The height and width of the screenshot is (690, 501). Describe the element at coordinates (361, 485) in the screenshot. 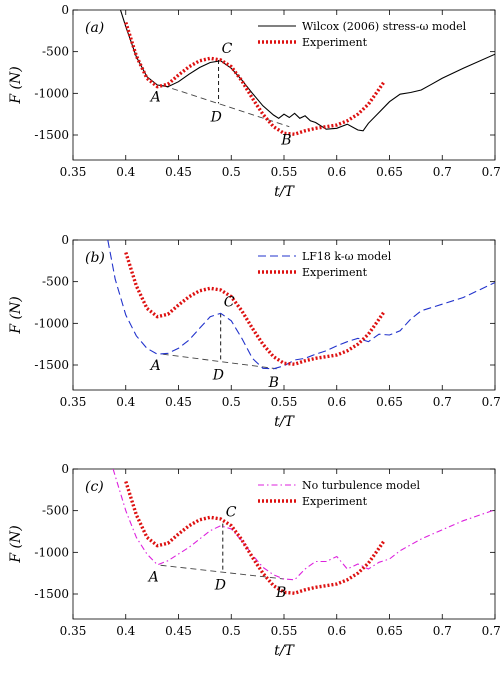

I see `legend-label-1: No turbulence model` at that location.